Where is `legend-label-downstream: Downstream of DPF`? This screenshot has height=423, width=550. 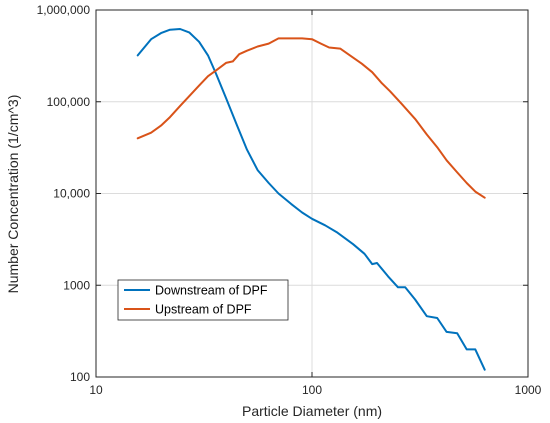 legend-label-downstream: Downstream of DPF is located at coordinates (211, 291).